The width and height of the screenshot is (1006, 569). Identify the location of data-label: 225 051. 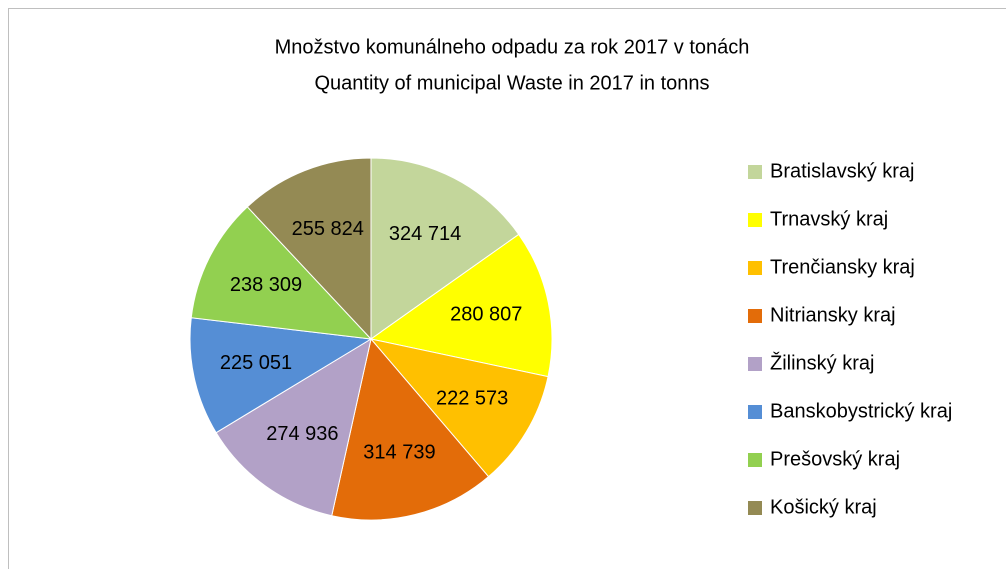
(256, 363).